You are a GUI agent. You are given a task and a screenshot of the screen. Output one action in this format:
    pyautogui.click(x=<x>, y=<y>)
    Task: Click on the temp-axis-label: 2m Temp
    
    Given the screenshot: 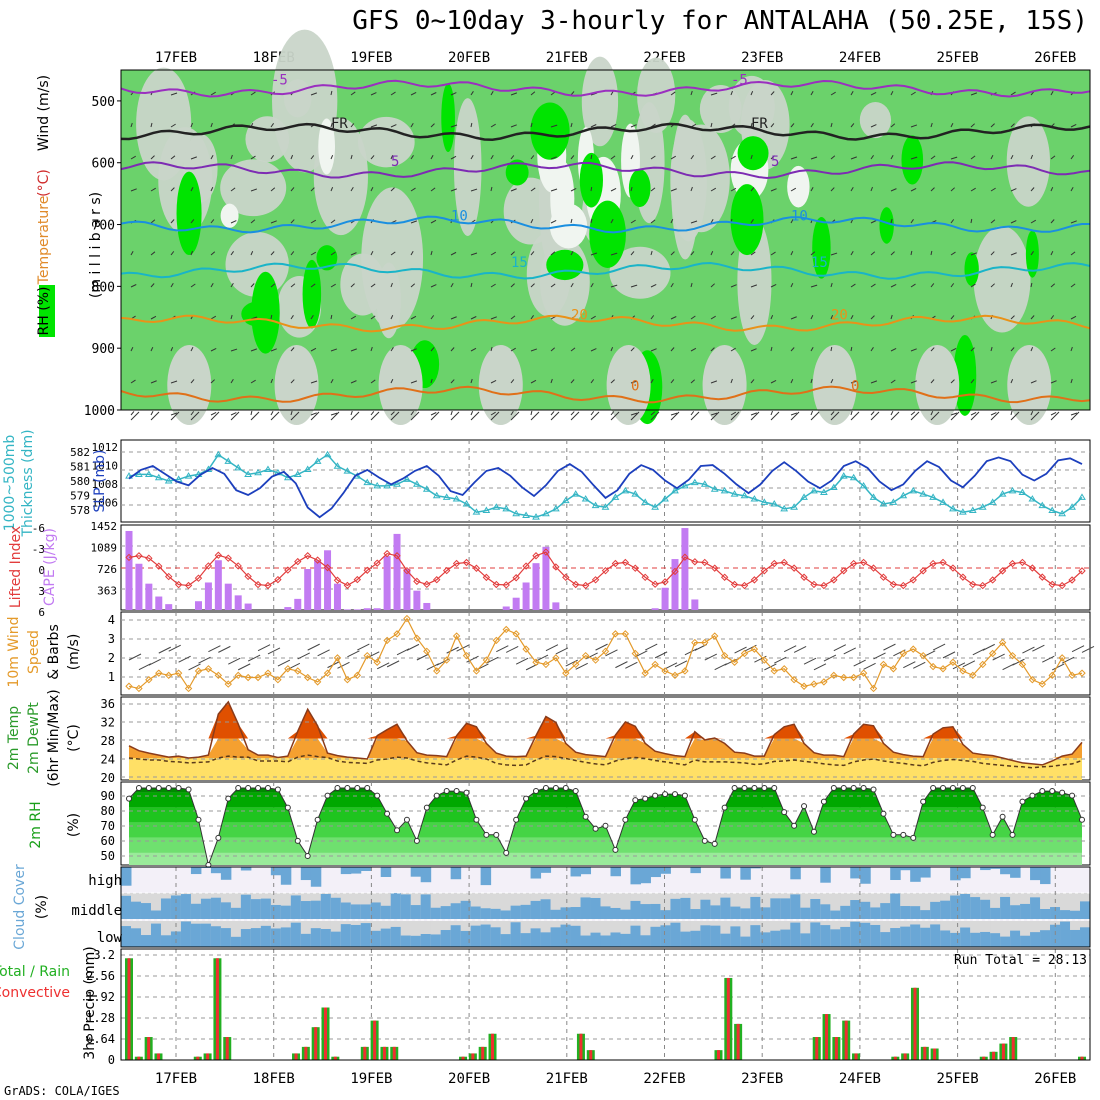 What is the action you would take?
    pyautogui.click(x=14, y=738)
    